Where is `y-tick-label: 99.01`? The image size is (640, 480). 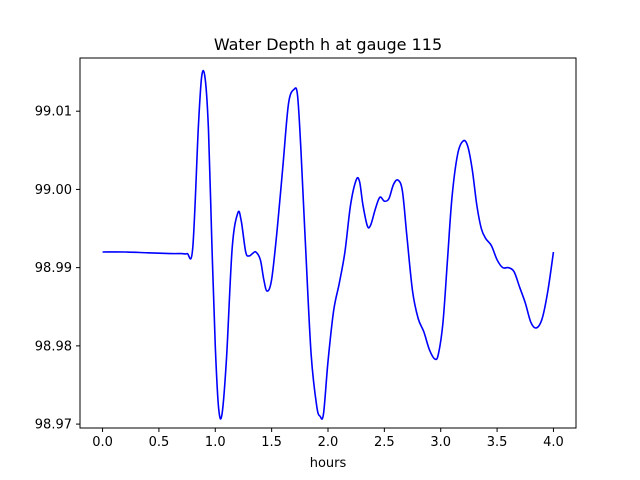 y-tick-label: 99.01 is located at coordinates (53, 112).